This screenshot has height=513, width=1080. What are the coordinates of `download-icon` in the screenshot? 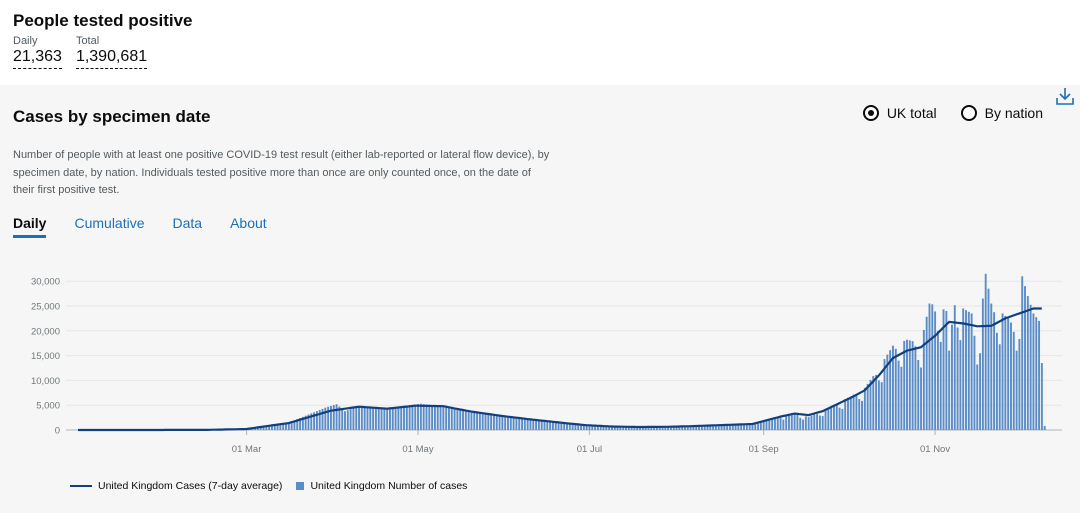 It's located at (1065, 96).